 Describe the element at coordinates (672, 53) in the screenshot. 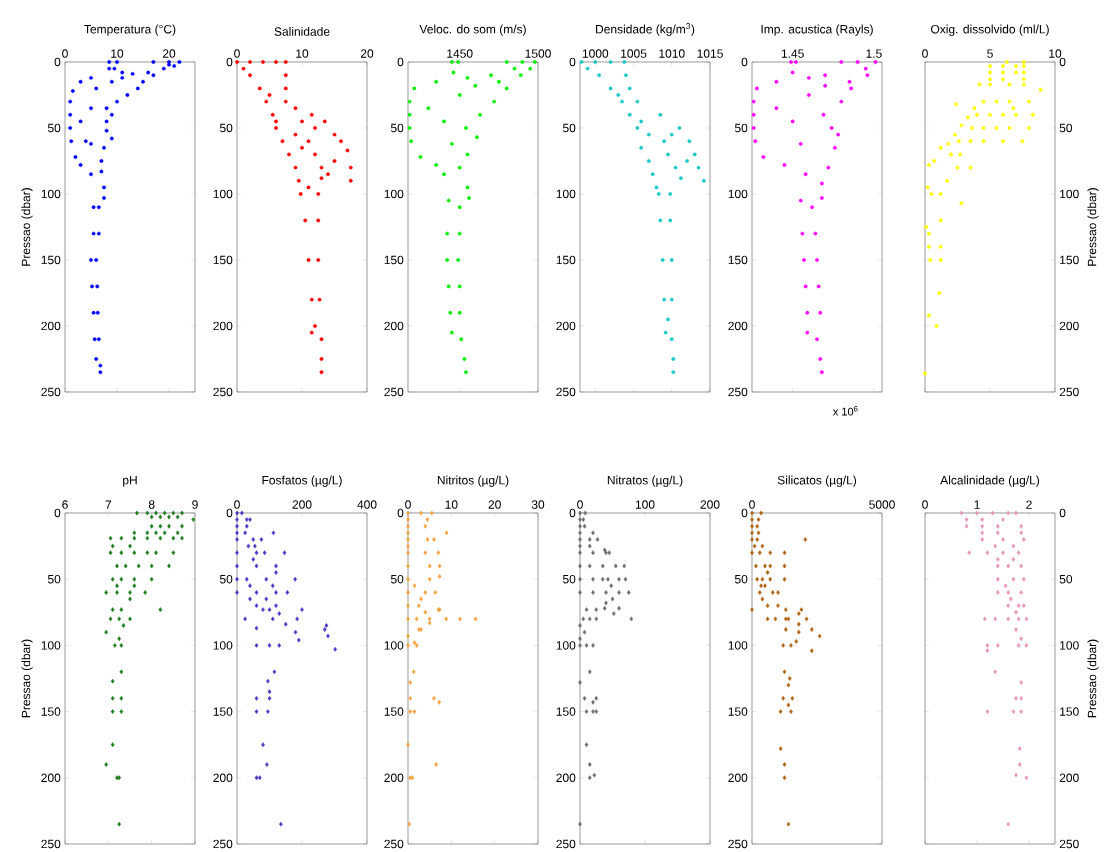

I see `x-tick-label: 1010` at that location.